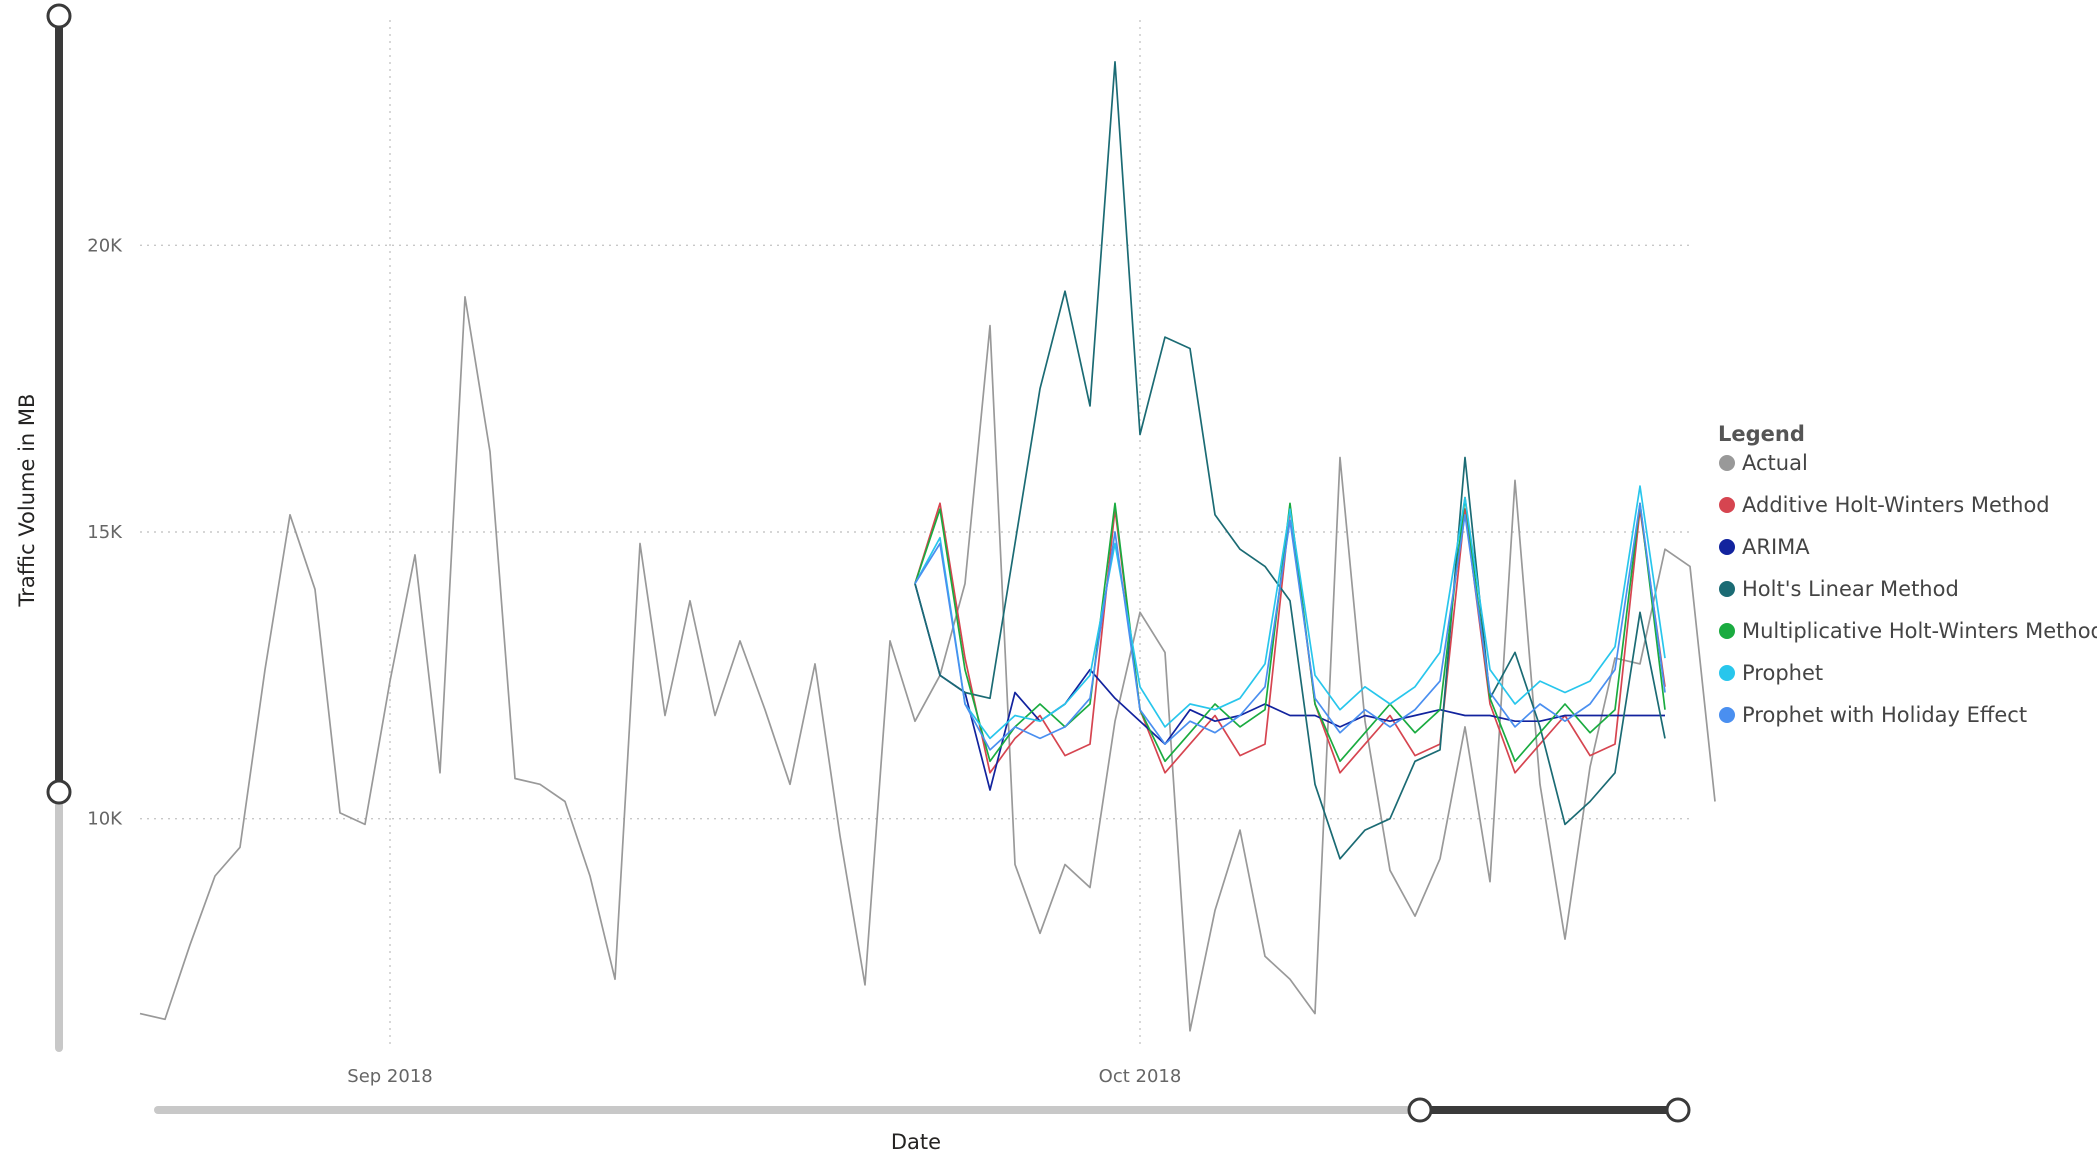 This screenshot has width=2097, height=1156. I want to click on legend-label-6: Prophet with Holiday Effect, so click(1884, 715).